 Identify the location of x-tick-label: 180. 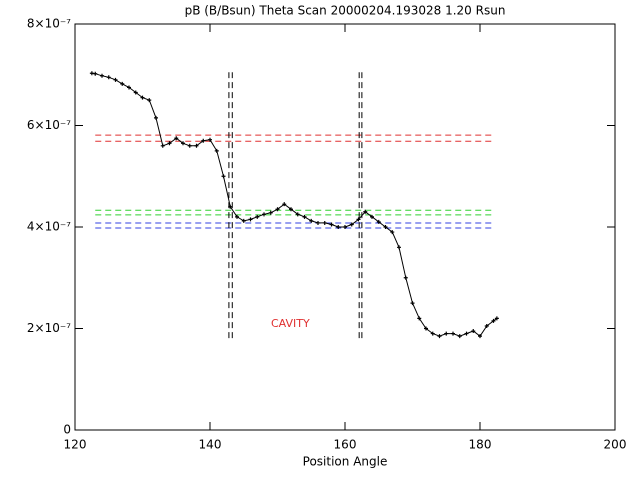
(480, 445).